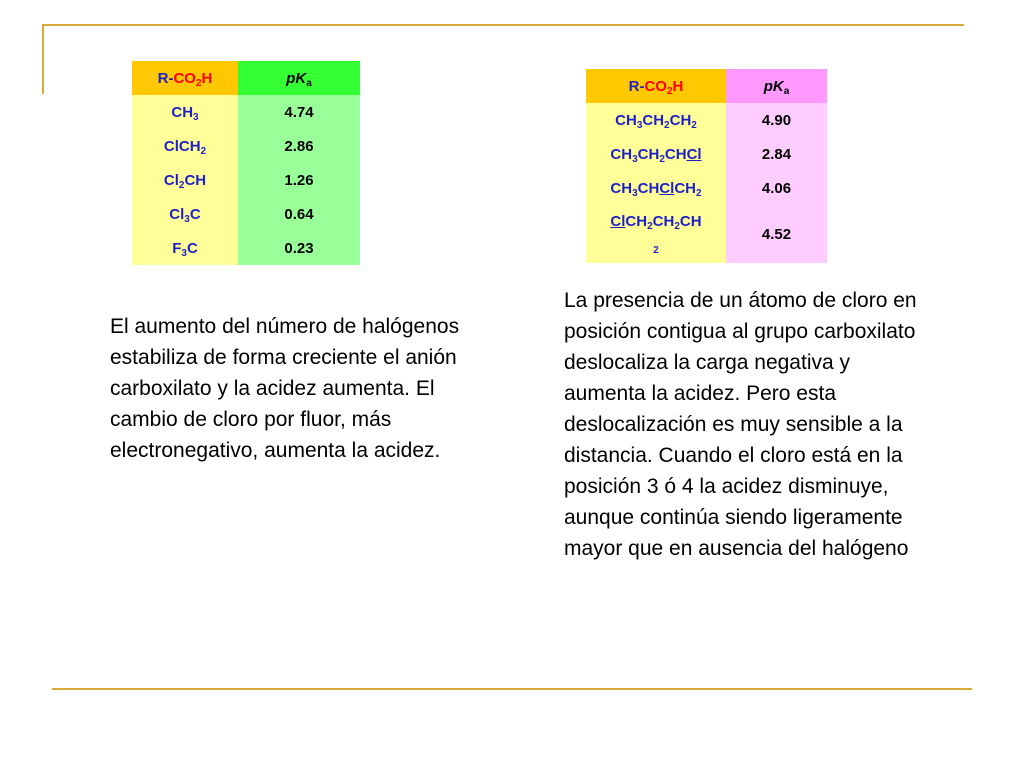 This screenshot has height=768, width=1024. I want to click on table-row: ClCH2 2.86, so click(246, 146).